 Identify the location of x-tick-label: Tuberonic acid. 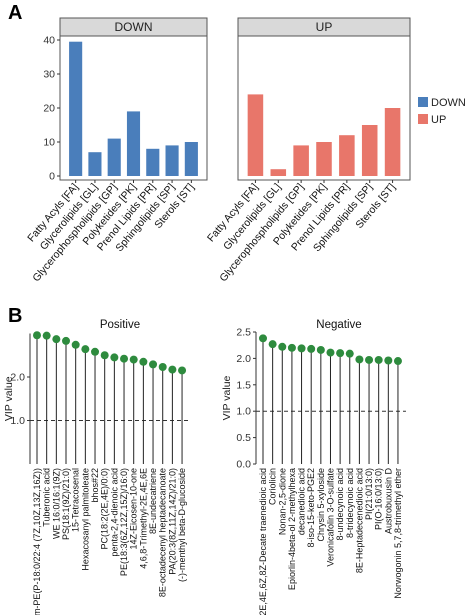
(47, 497).